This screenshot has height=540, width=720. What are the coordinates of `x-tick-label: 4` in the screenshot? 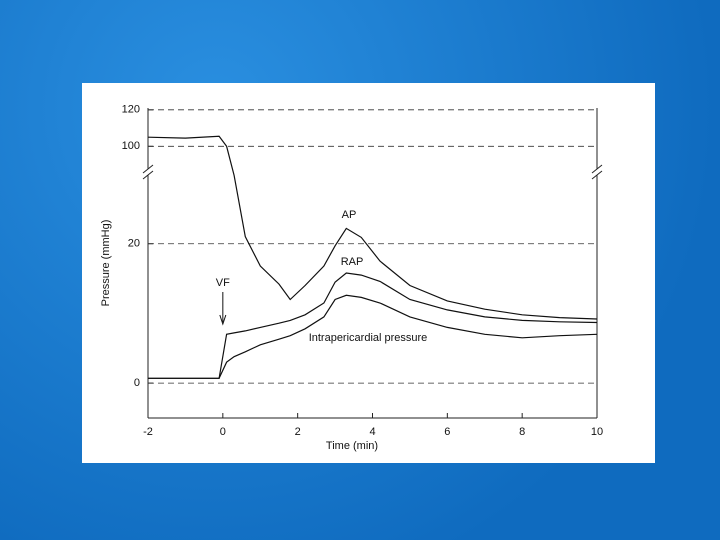 It's located at (372, 432).